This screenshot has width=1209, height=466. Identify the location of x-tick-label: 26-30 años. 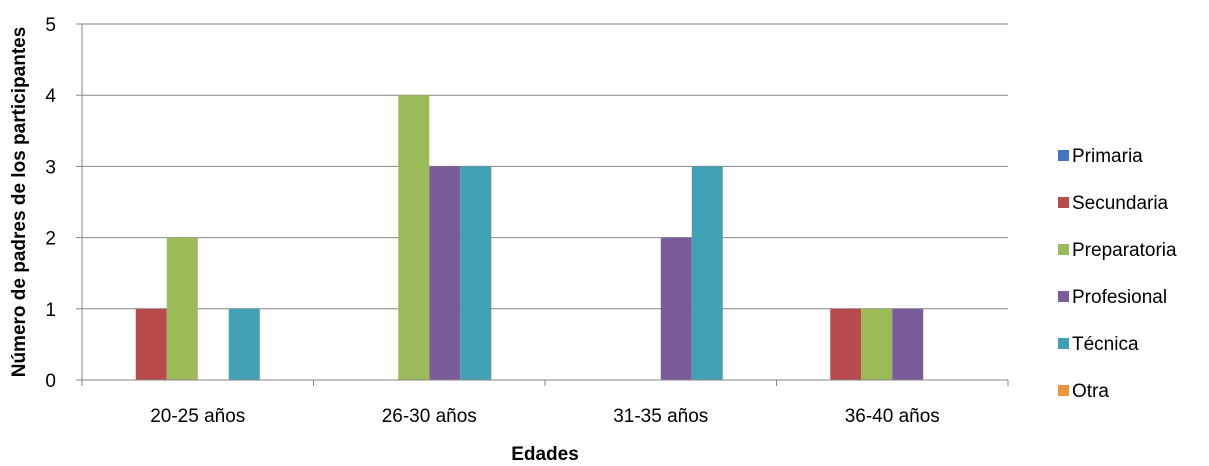
(429, 416).